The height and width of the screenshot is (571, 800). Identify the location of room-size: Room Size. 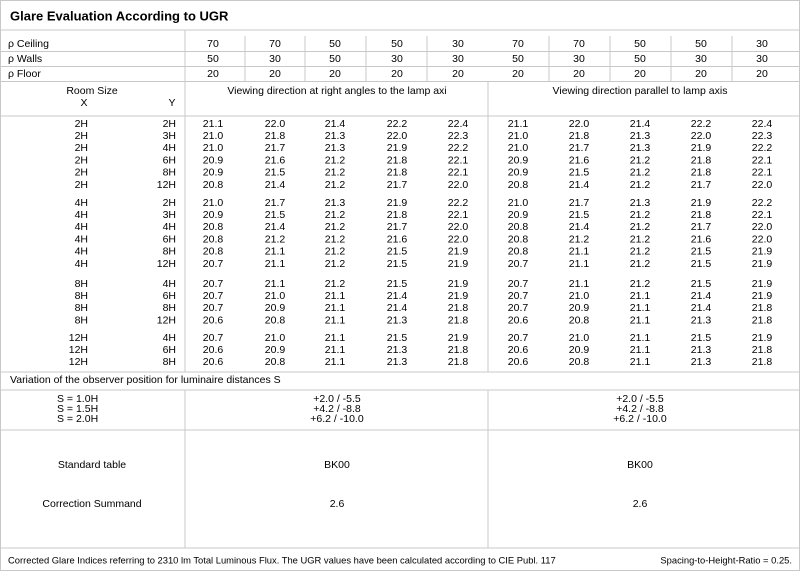
(92, 91).